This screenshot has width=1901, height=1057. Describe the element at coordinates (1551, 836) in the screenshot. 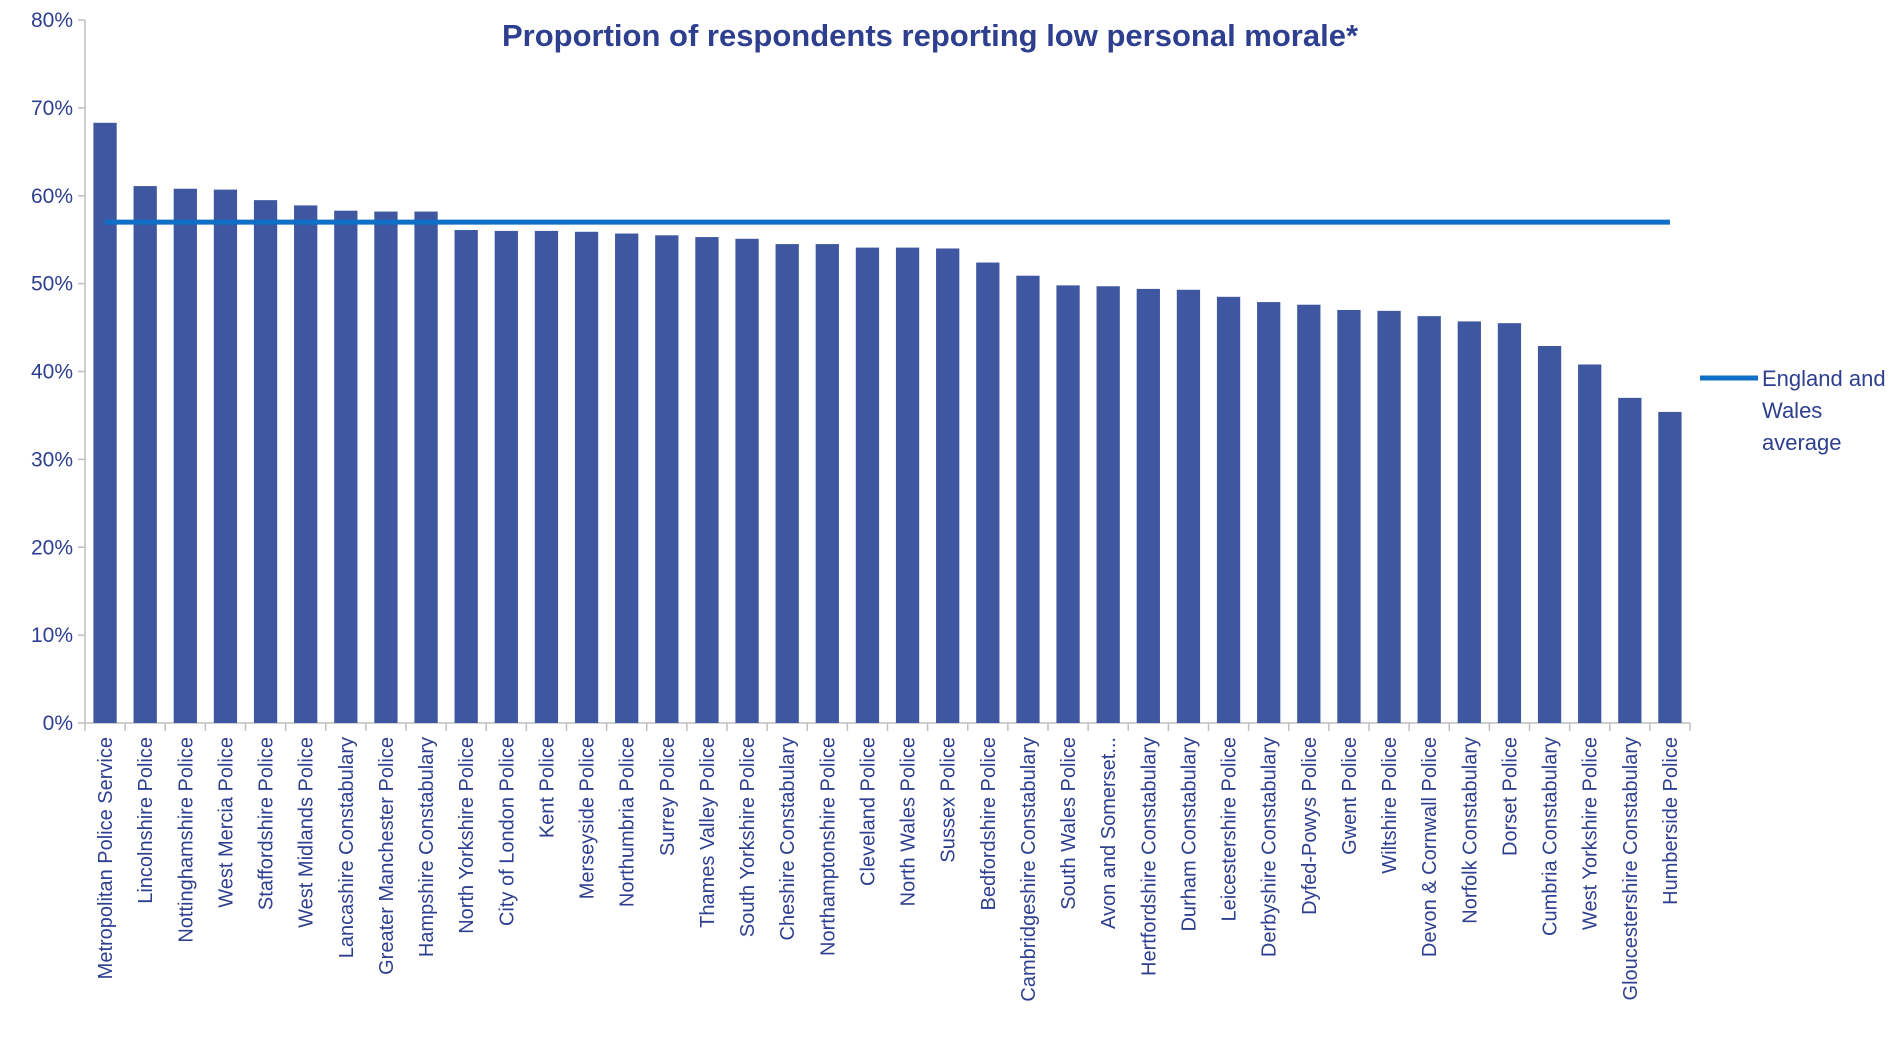

I see `x-tick-label: Cumbria Constabulary` at that location.